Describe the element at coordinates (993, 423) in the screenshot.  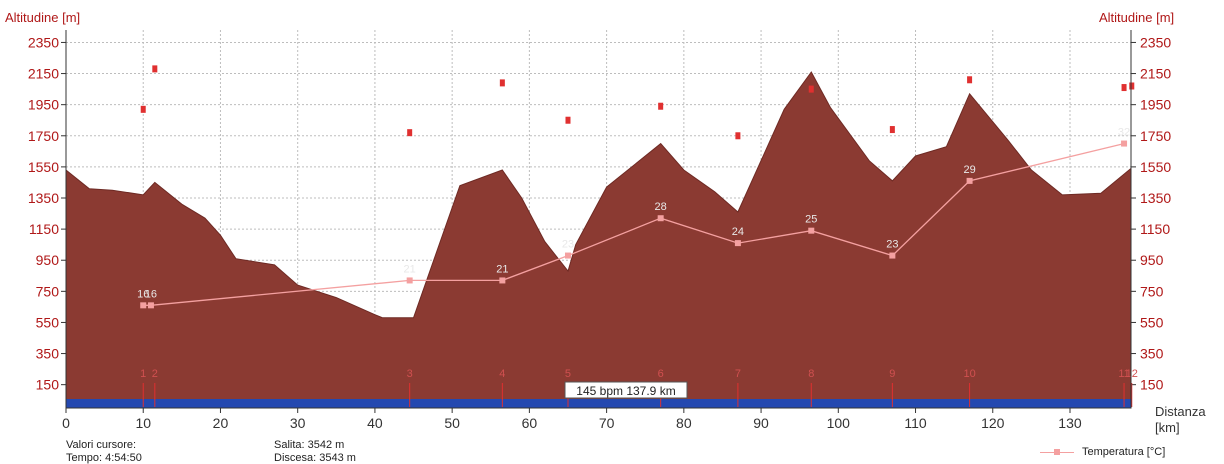
I see `x-tick-label: 120` at that location.